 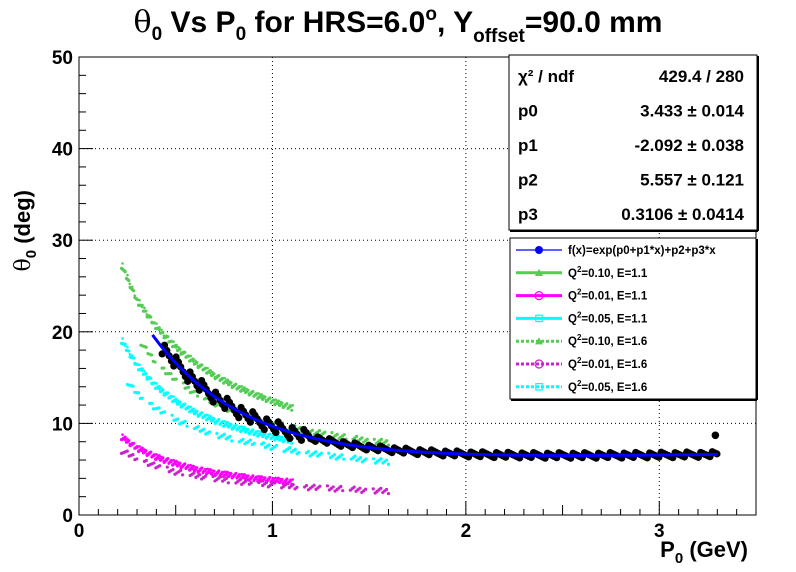 What do you see at coordinates (528, 145) in the screenshot?
I see `stats-param-name: p1` at bounding box center [528, 145].